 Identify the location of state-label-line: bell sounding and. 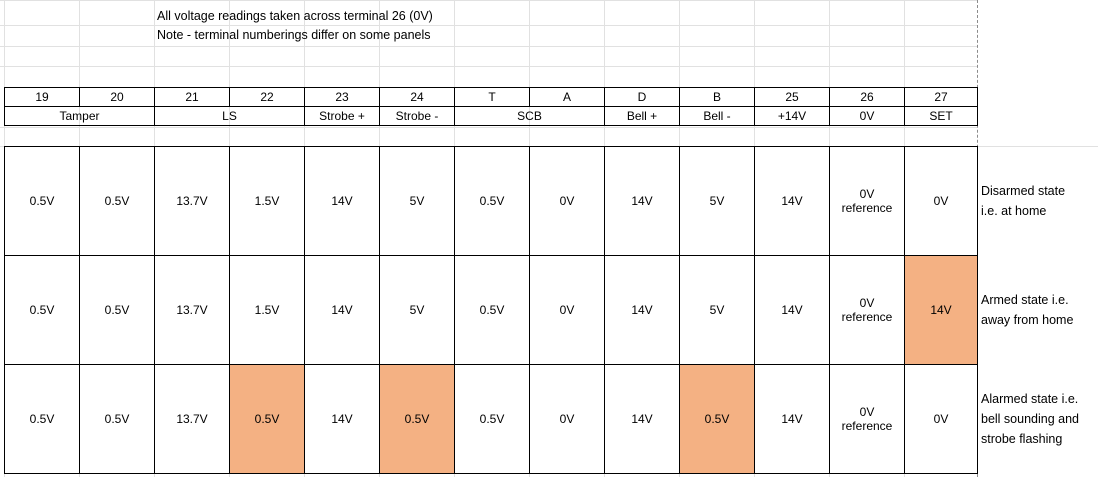
(1030, 419).